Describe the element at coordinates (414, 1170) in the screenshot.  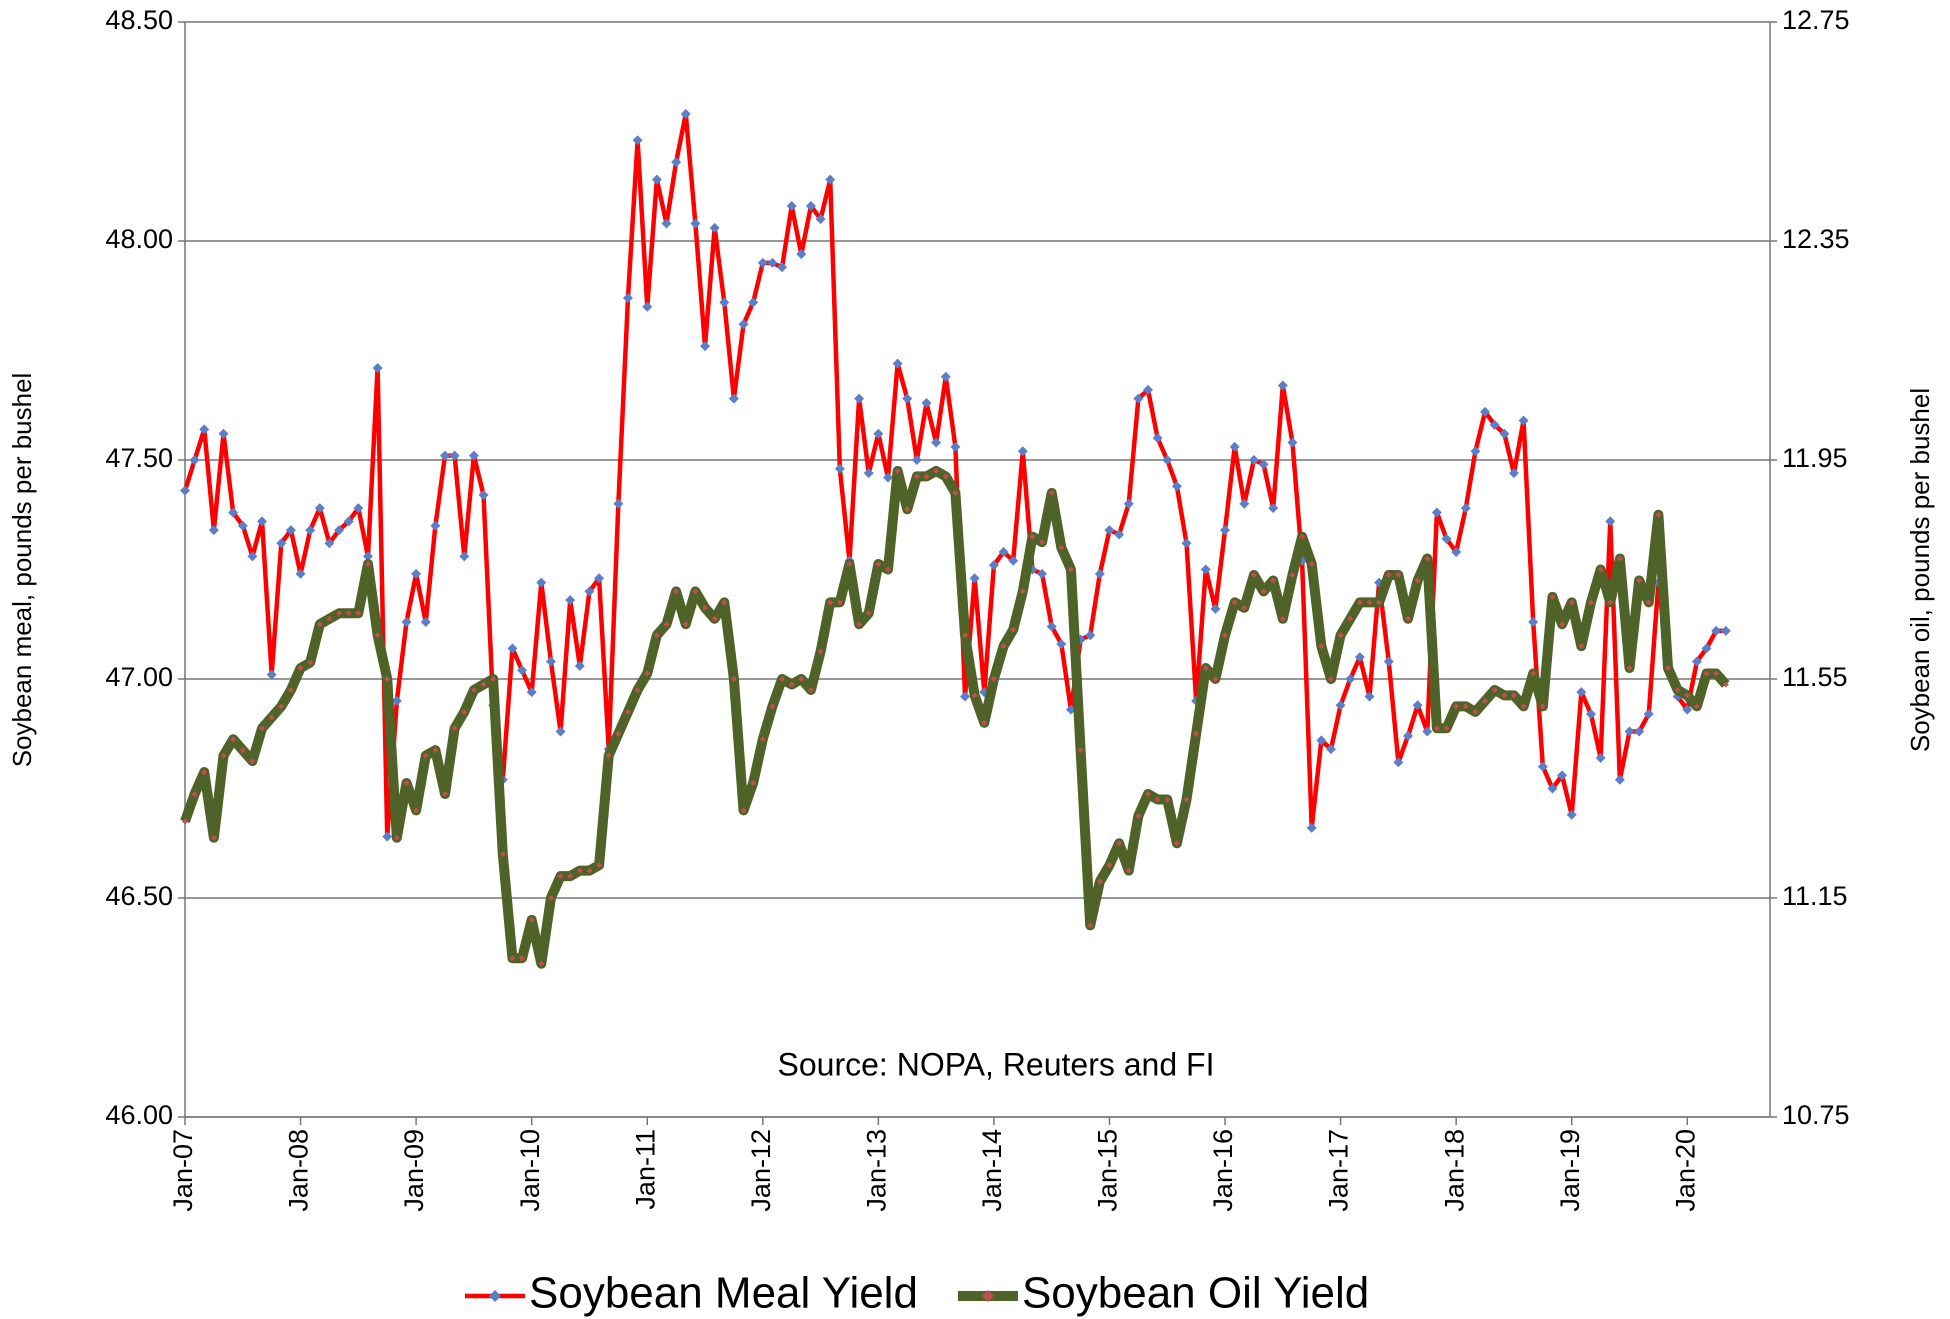
I see `x-tick-label: Jan-09` at that location.